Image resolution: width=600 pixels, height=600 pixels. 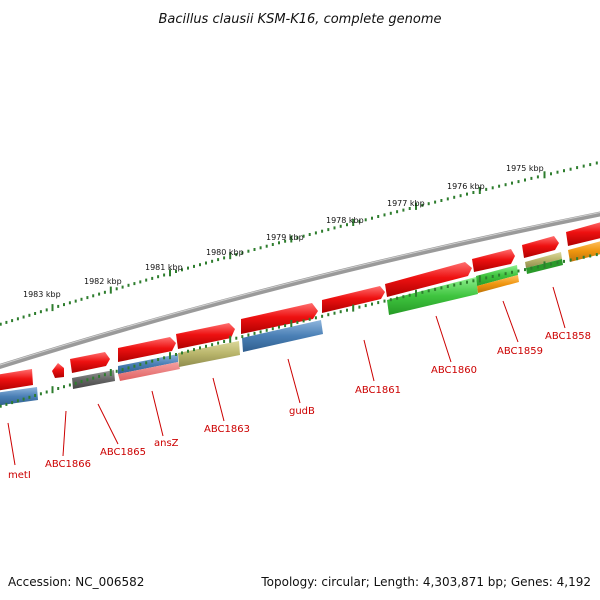 What do you see at coordinates (149, 371) in the screenshot?
I see `feature-bar-pink` at bounding box center [149, 371].